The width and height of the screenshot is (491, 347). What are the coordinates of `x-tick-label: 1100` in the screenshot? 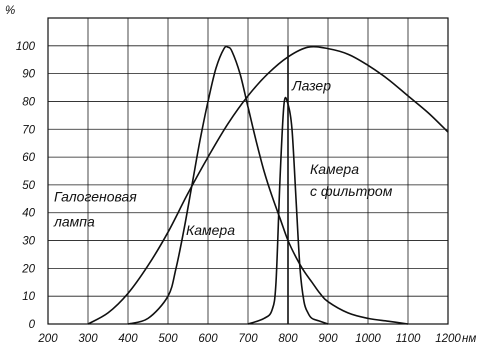 It's located at (408, 339).